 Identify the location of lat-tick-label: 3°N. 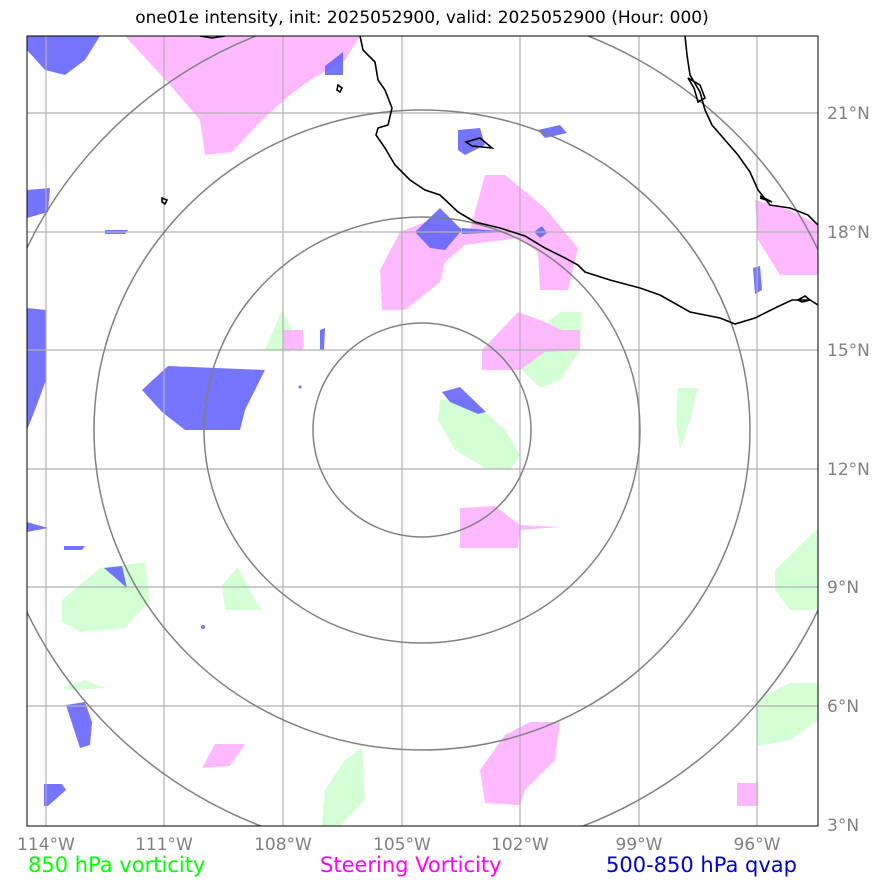
(843, 826).